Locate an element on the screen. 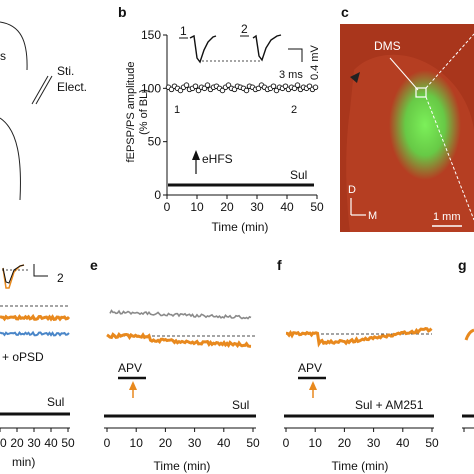 The width and height of the screenshot is (474, 474). orient-m: M is located at coordinates (372, 216).